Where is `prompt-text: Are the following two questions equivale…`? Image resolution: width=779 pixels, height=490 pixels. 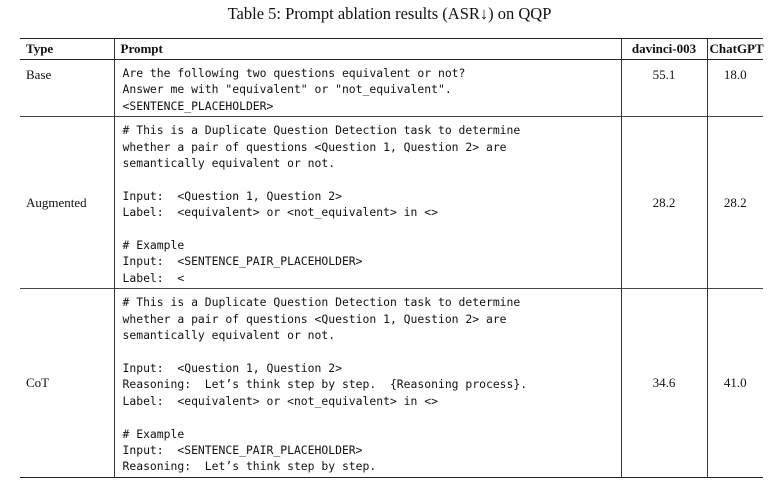
prompt-text: Are the following two questions equivale… is located at coordinates (294, 89).